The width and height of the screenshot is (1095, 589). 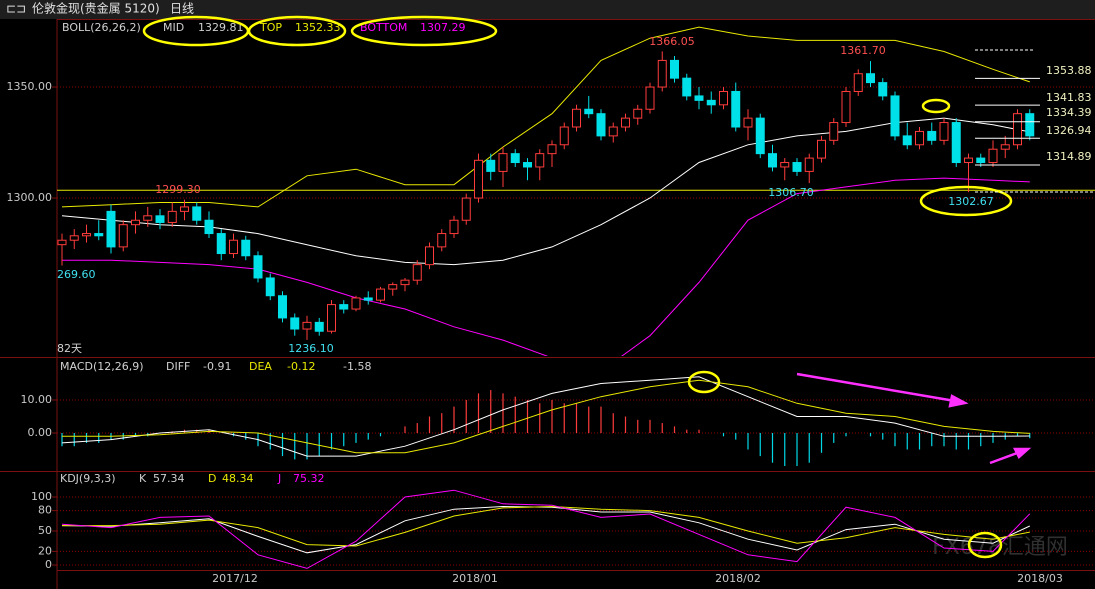 What do you see at coordinates (357, 366) in the screenshot?
I see `histogram-legend: -1.58` at bounding box center [357, 366].